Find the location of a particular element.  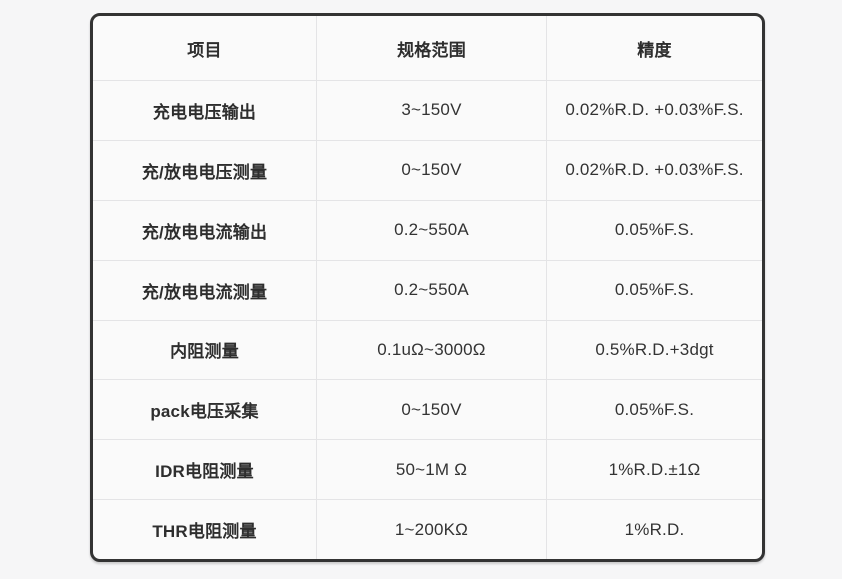

cell-accuracy: 1%R.D. is located at coordinates (654, 529).